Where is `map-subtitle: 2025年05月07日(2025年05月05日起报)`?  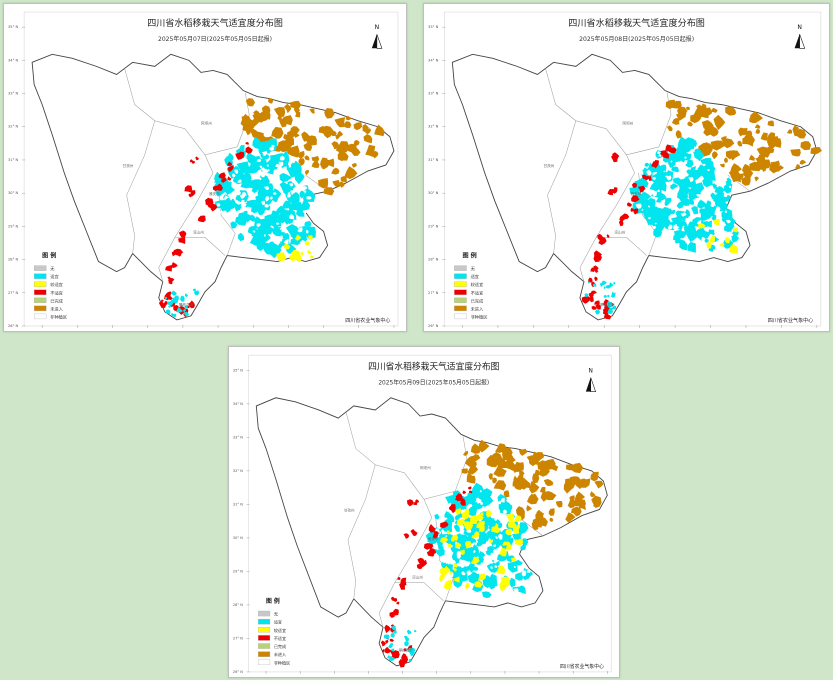
map-subtitle: 2025年05月07日(2025年05月05日起报) is located at coordinates (215, 39).